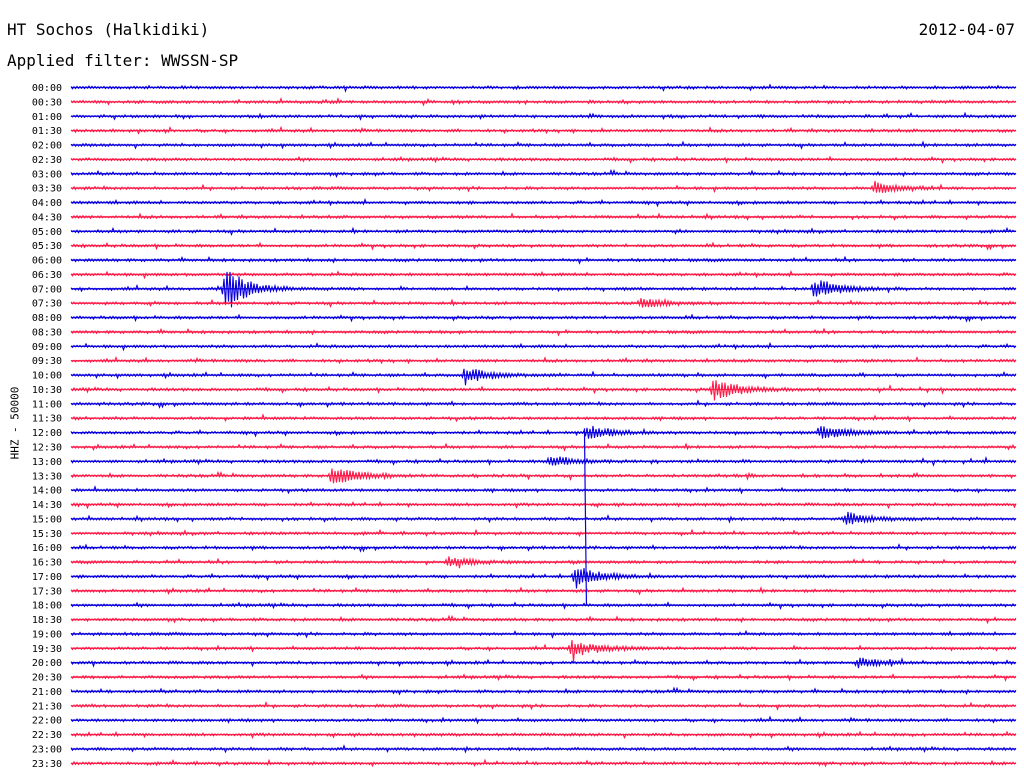 The width and height of the screenshot is (1024, 780). What do you see at coordinates (47, 117) in the screenshot?
I see `row-time-label: 01:00` at bounding box center [47, 117].